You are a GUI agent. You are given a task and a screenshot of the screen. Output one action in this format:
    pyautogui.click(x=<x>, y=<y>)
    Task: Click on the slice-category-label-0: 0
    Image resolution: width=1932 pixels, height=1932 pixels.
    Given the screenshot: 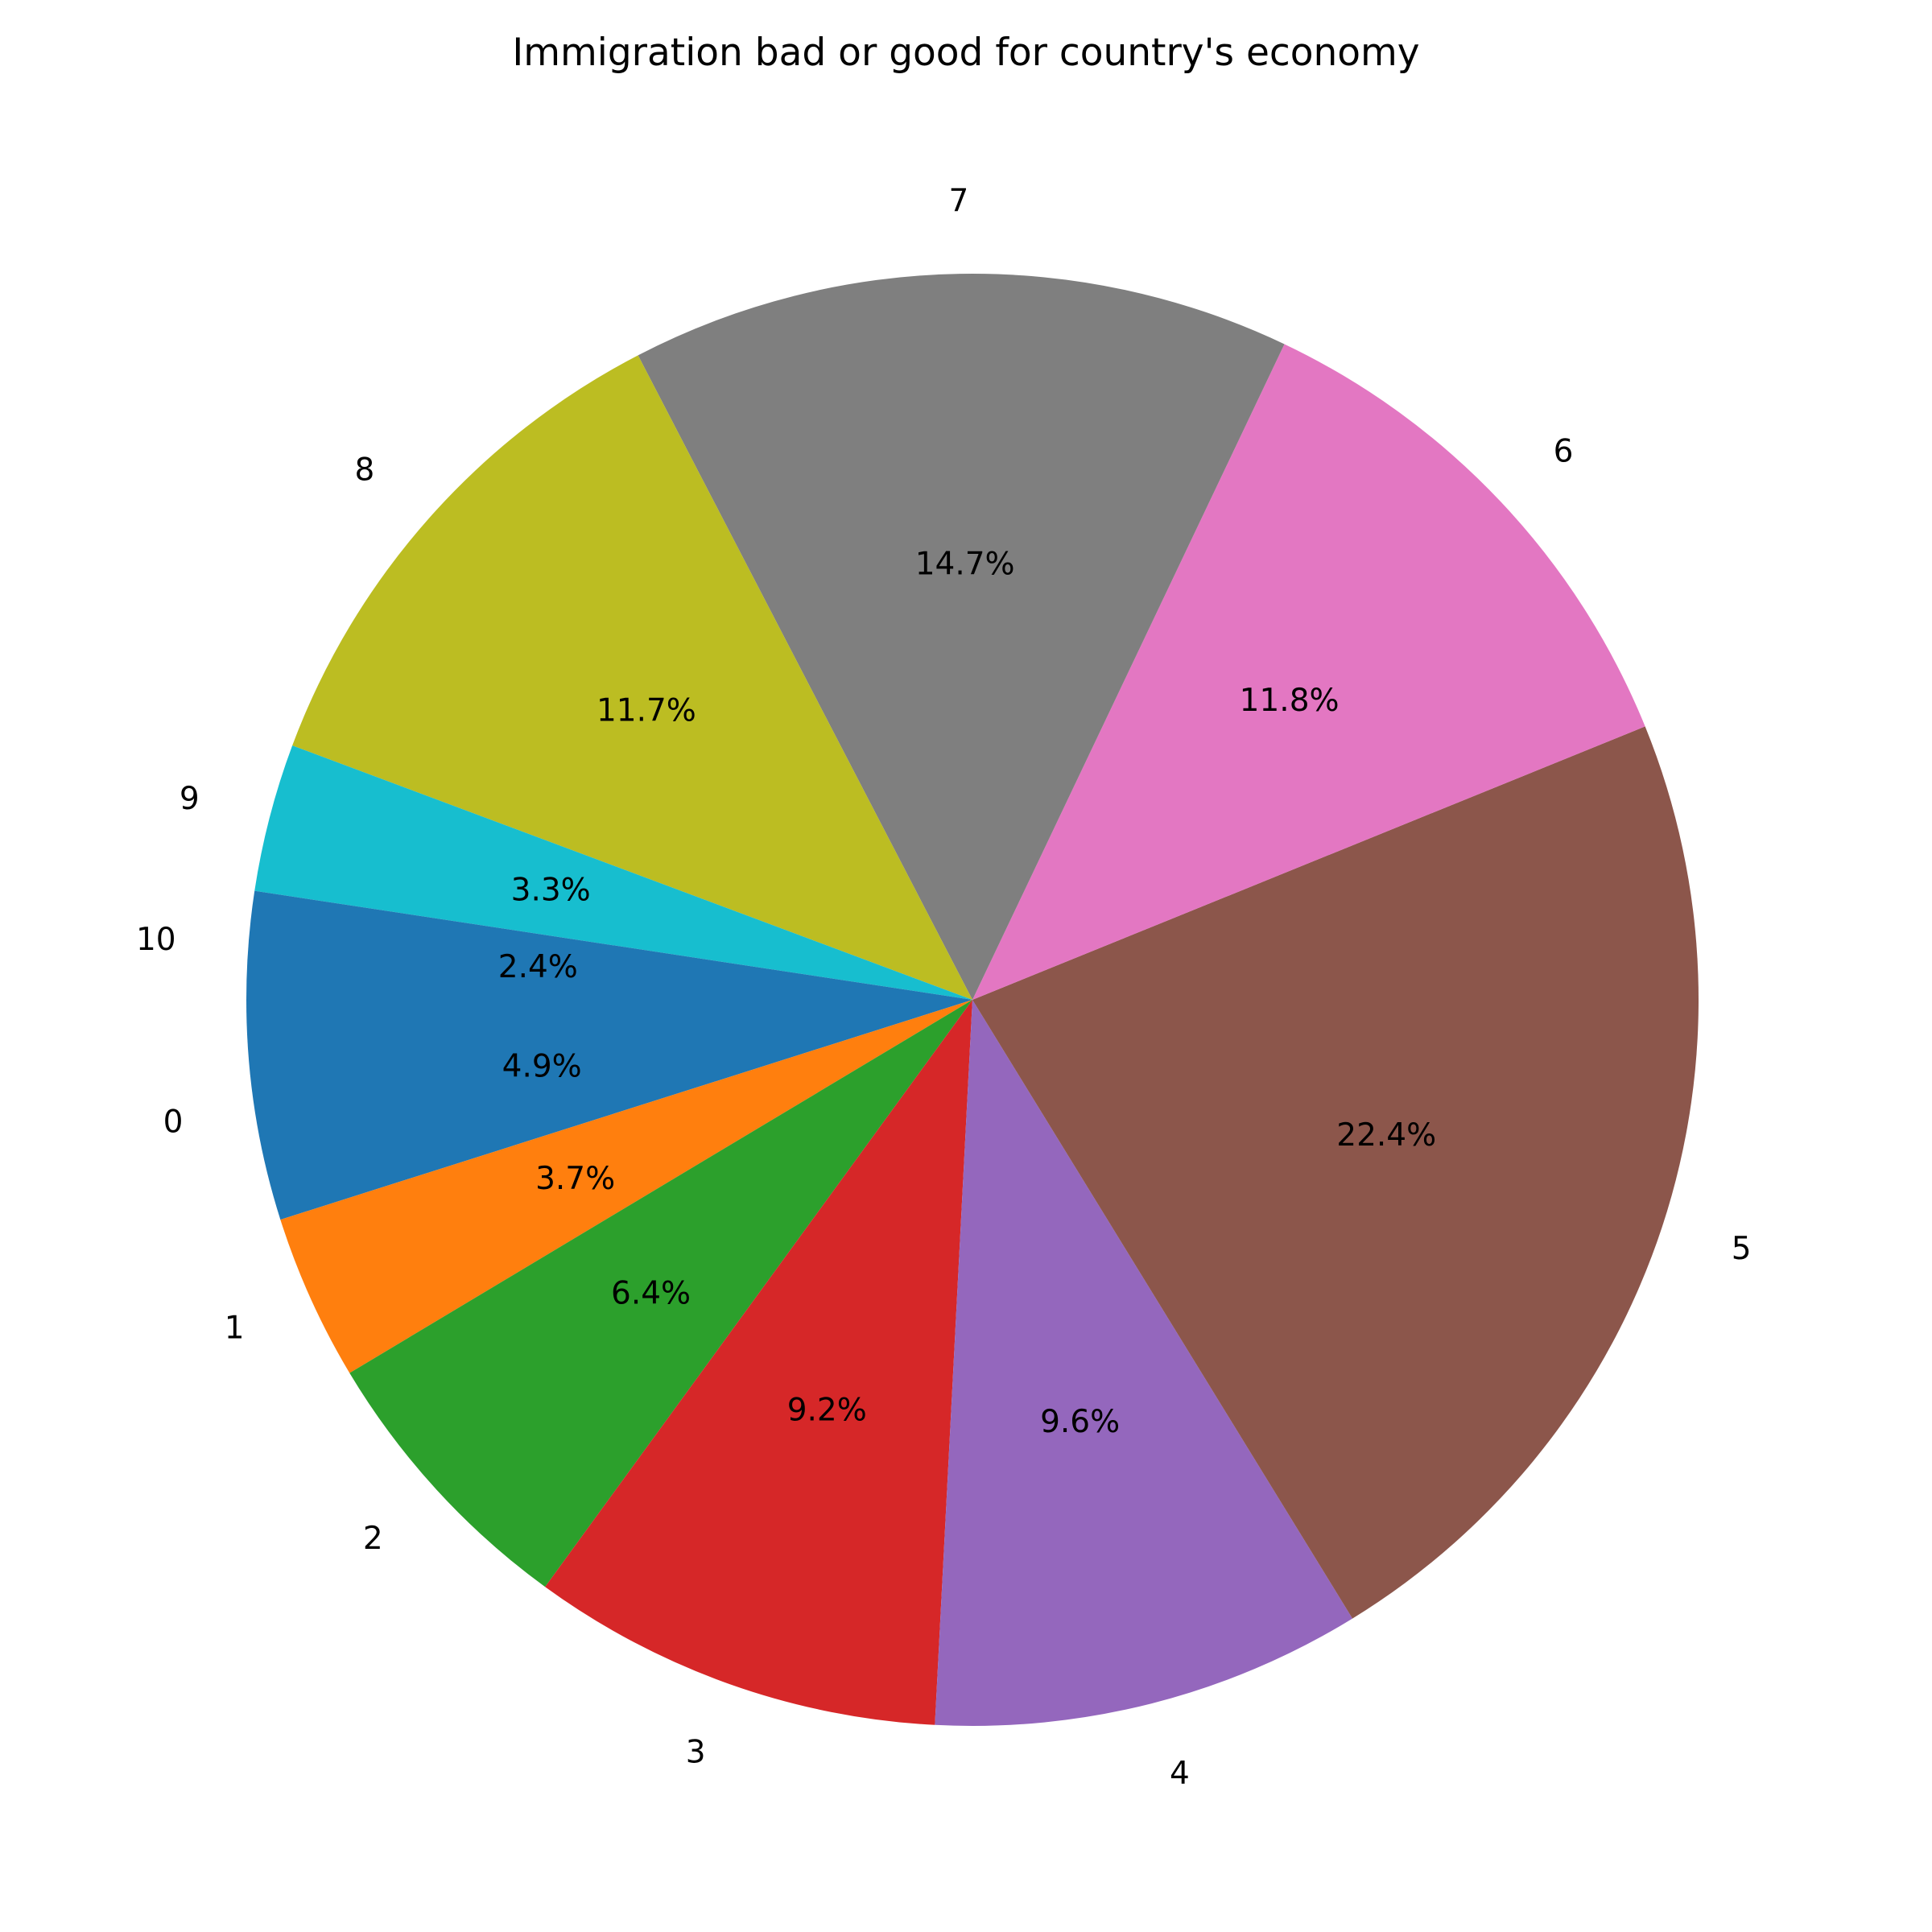 What is the action you would take?
    pyautogui.click(x=173, y=1122)
    